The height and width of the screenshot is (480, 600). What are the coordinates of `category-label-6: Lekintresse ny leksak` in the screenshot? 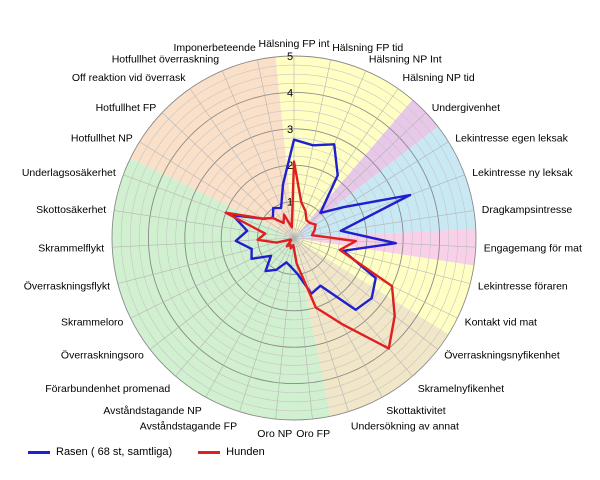 It's located at (522, 173).